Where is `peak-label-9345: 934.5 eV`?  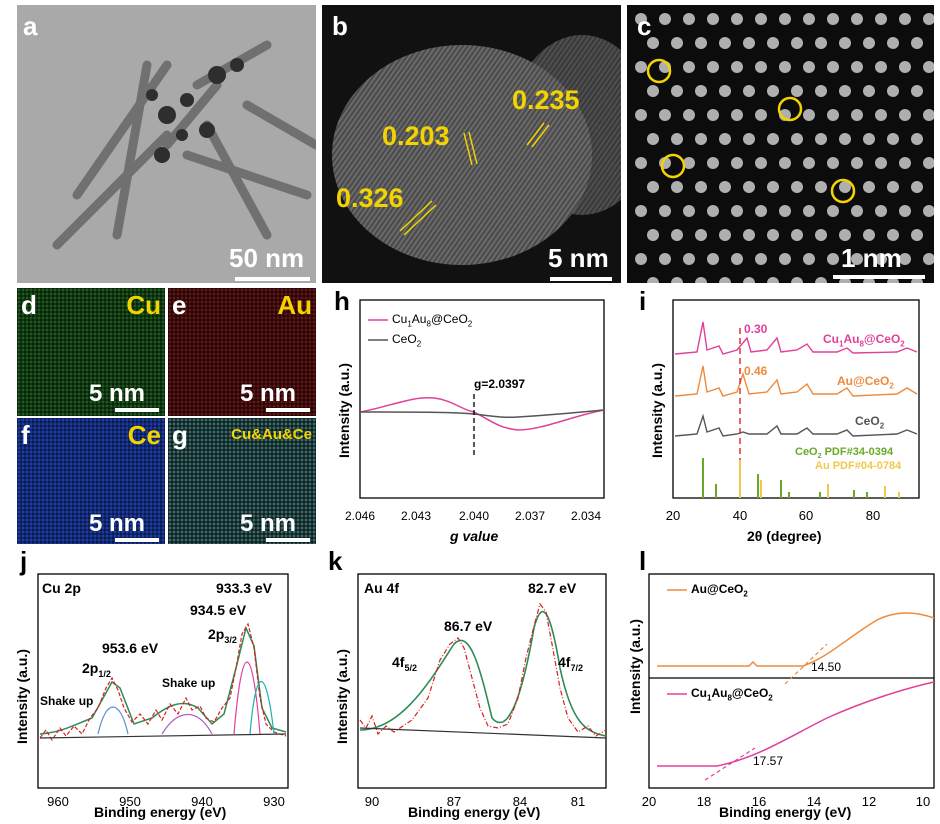
peak-label-9345: 934.5 eV is located at coordinates (218, 610).